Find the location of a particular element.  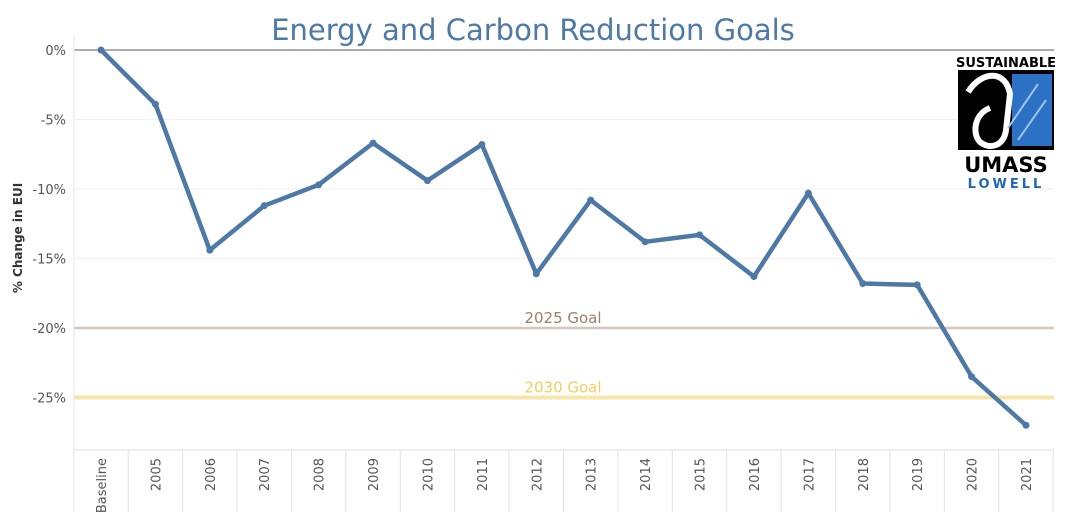

x-tick-label: 2014 is located at coordinates (646, 474).